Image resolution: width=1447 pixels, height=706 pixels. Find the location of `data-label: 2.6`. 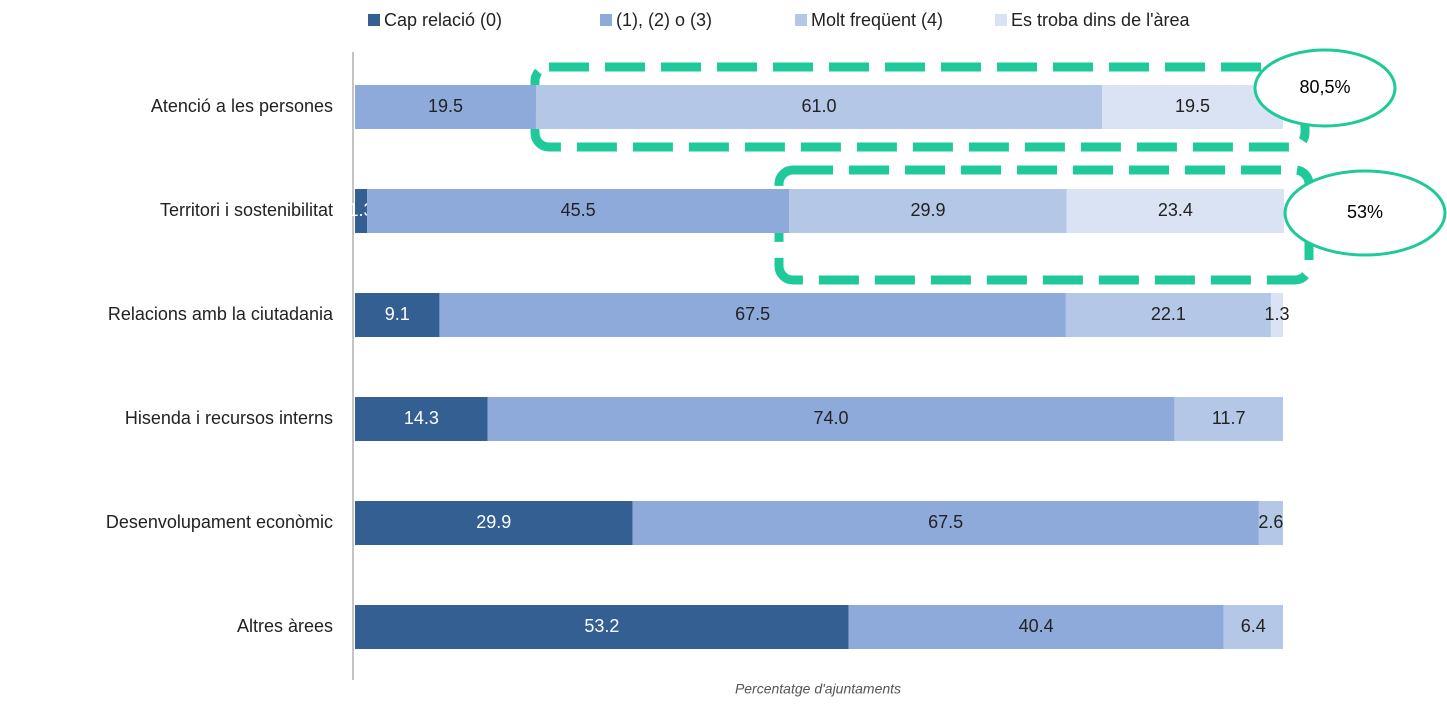

data-label: 2.6 is located at coordinates (1270, 522).